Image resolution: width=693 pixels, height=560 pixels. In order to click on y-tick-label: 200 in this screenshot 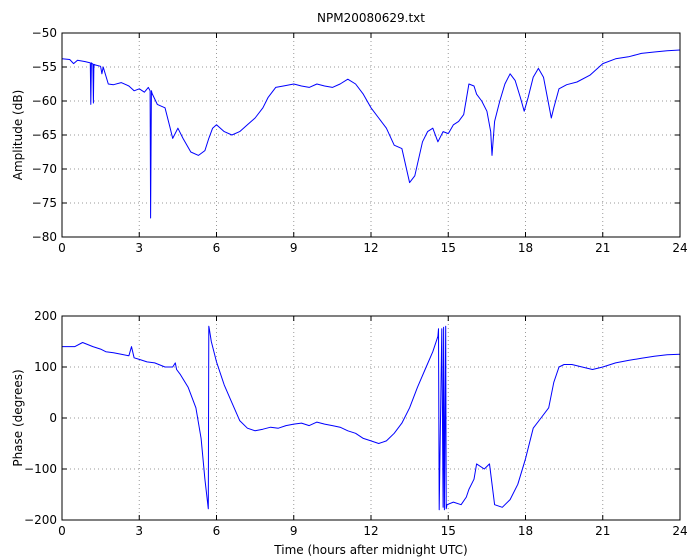, I will do `click(45, 316)`.